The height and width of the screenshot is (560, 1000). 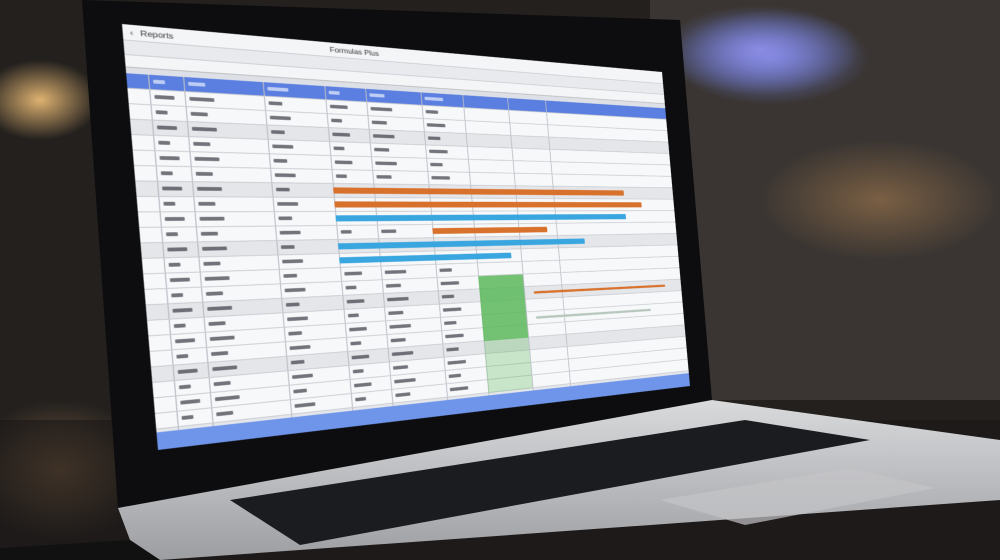 I want to click on table-row, so click(x=406, y=204).